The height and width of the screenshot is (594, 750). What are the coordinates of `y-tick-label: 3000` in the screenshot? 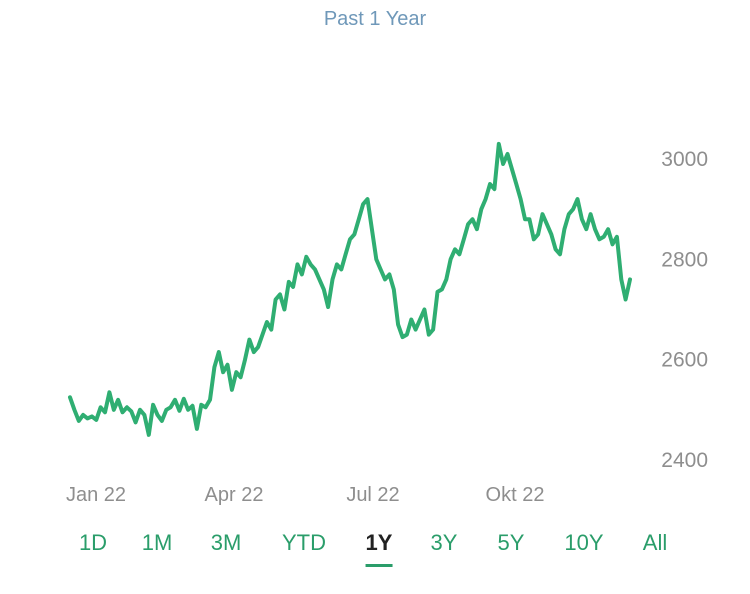 It's located at (684, 159).